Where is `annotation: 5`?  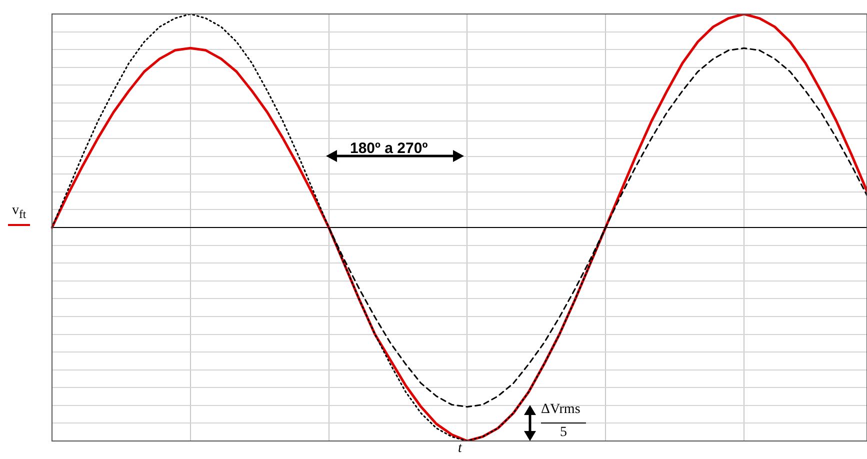
annotation: 5 is located at coordinates (563, 433).